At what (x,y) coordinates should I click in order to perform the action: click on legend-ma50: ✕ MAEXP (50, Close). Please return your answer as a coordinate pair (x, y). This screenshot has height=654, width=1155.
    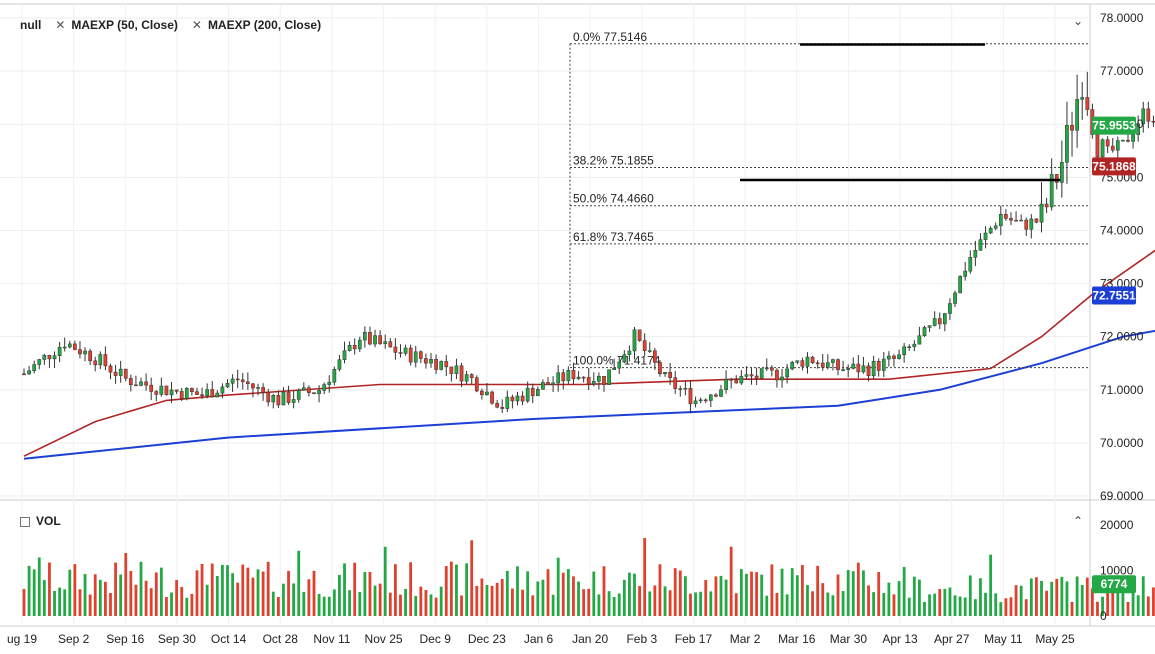
    Looking at the image, I should click on (116, 25).